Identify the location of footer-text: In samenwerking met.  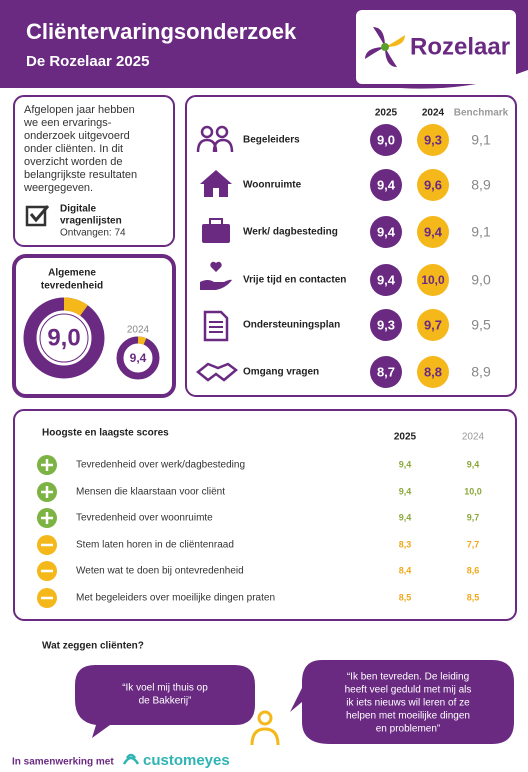
(63, 762).